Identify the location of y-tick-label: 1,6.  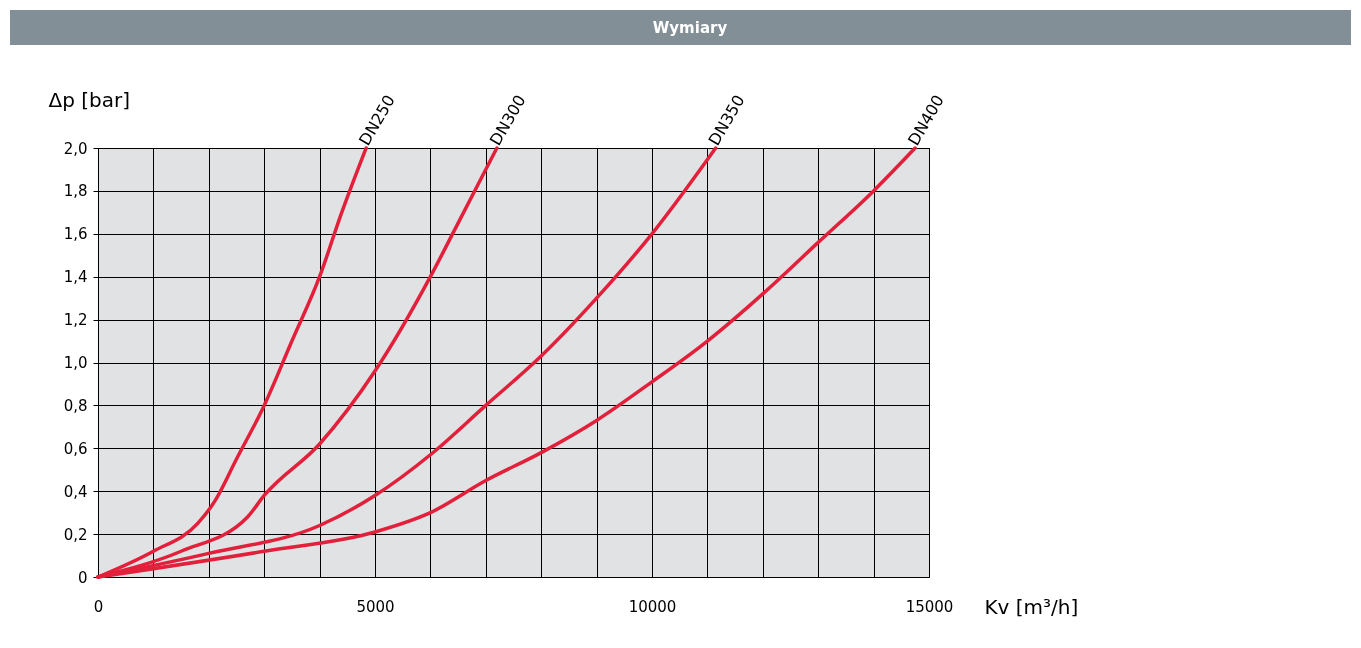
(75, 234).